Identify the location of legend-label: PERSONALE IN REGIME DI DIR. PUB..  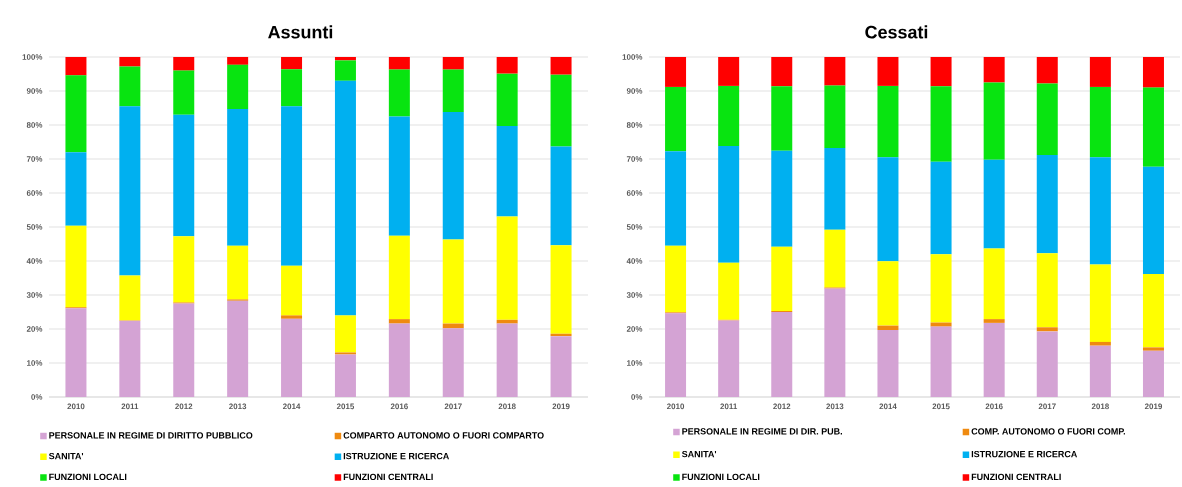
(762, 431).